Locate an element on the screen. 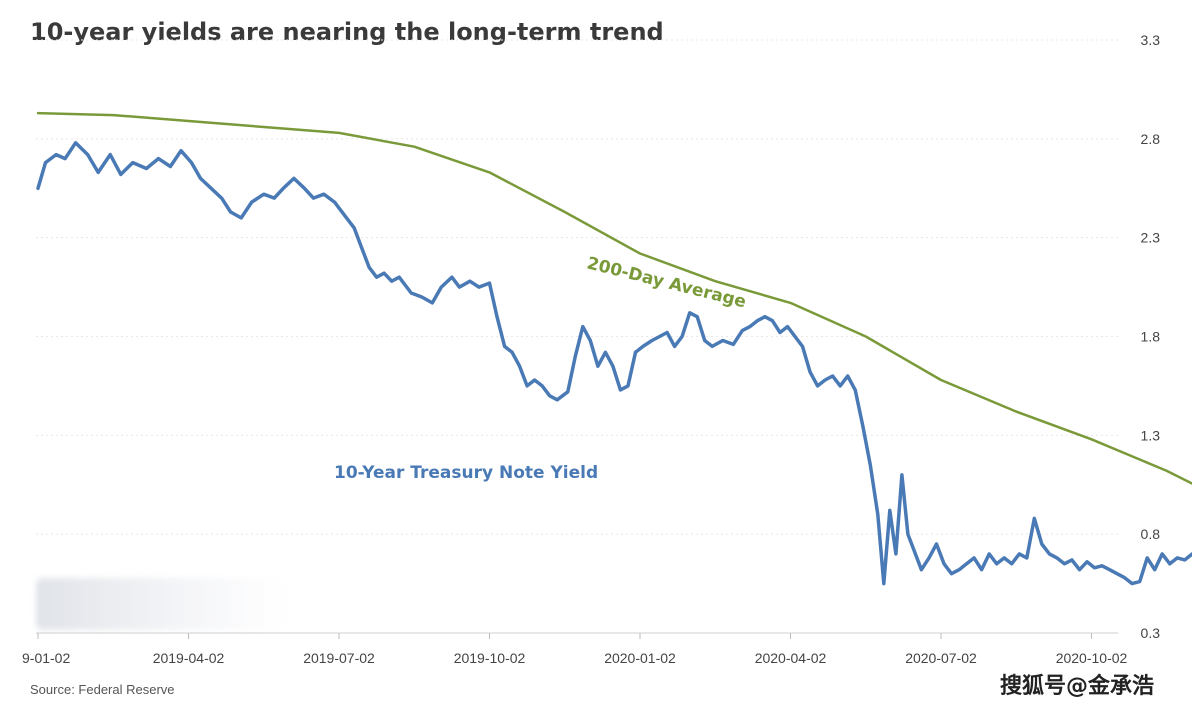 The height and width of the screenshot is (707, 1192). x-tick-label: 2020-10-02 is located at coordinates (1092, 658).